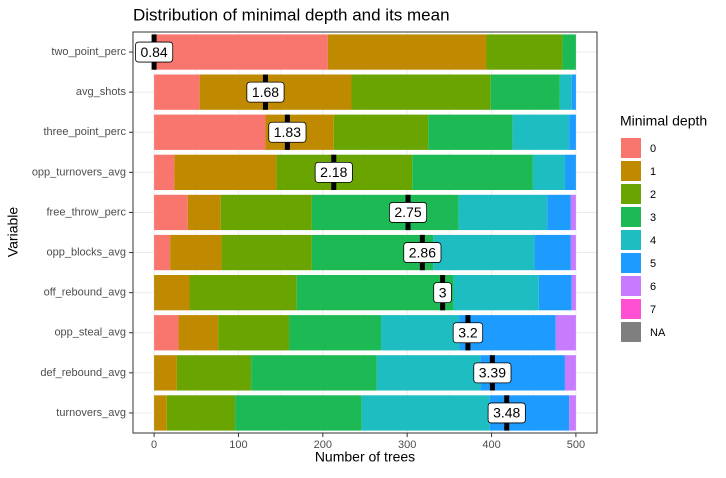 The image size is (726, 478). I want to click on legend-label: 2, so click(653, 195).